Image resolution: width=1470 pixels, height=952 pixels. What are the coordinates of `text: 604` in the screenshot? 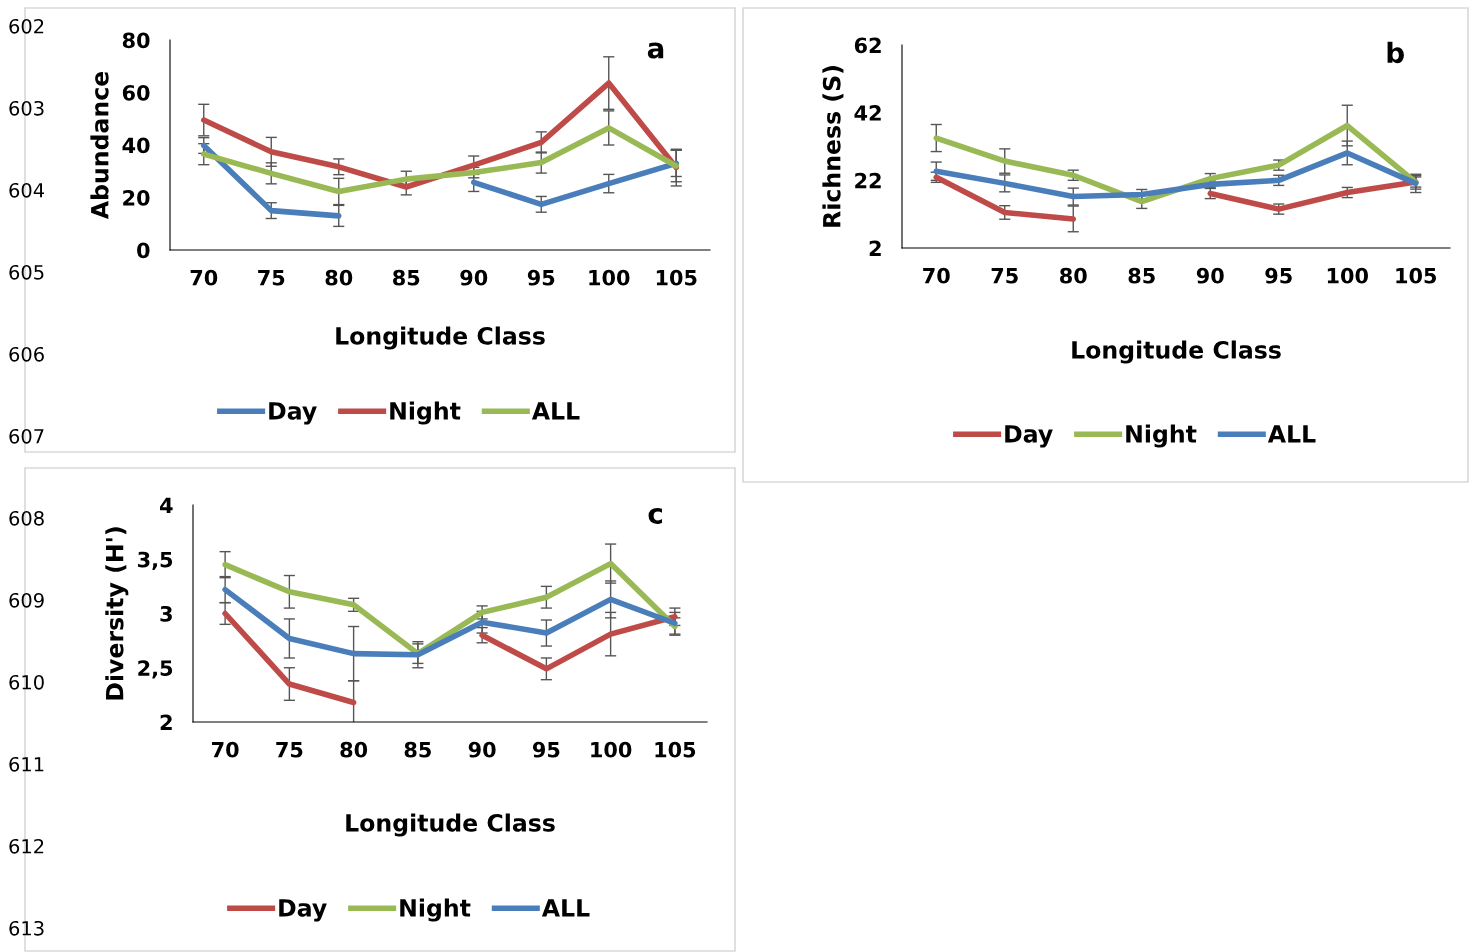 It's located at (27, 190).